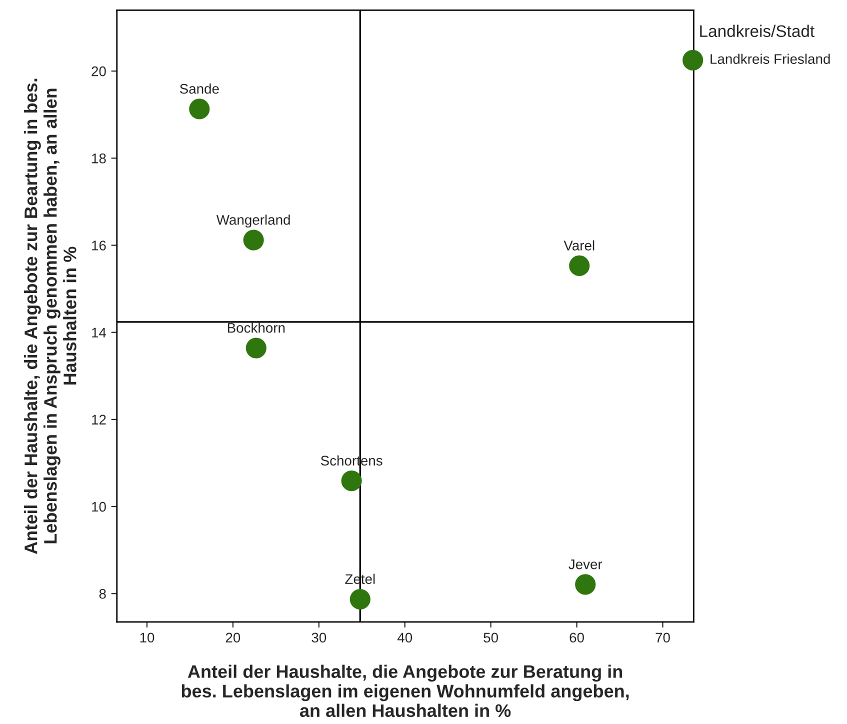 Image resolution: width=847 pixels, height=724 pixels. Describe the element at coordinates (770, 59) in the screenshot. I see `data-label: Landkreis Friesland` at that location.